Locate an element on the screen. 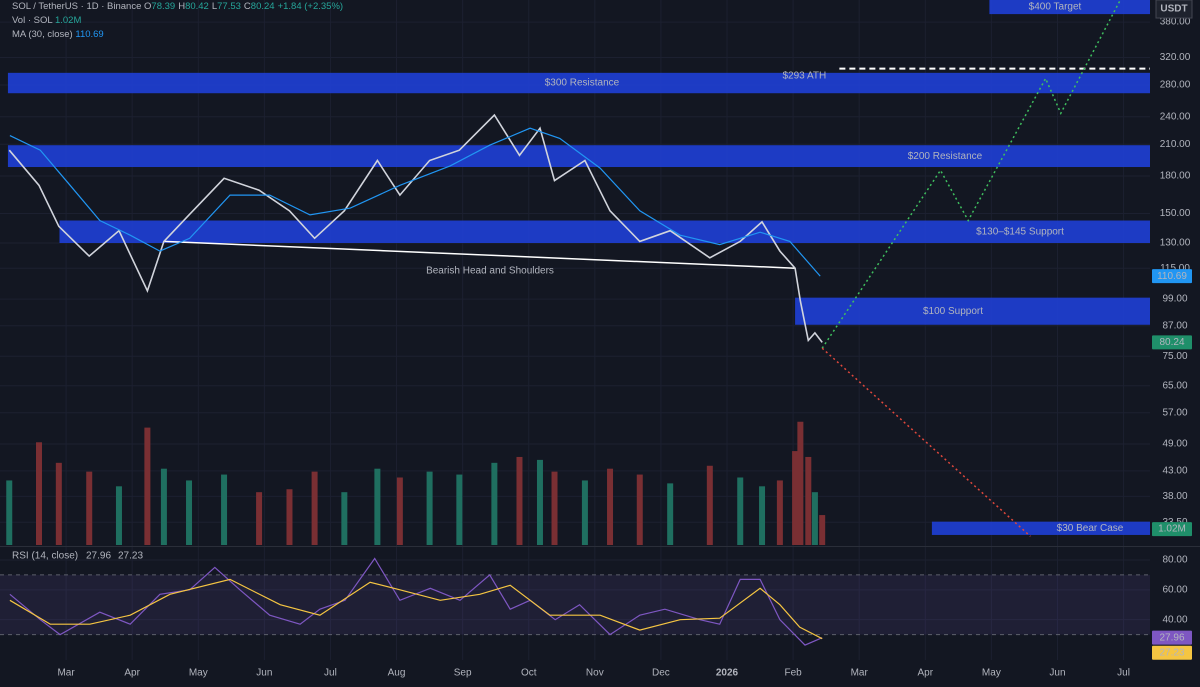 This screenshot has height=687, width=1200. ma-tag-bg is located at coordinates (1172, 276).